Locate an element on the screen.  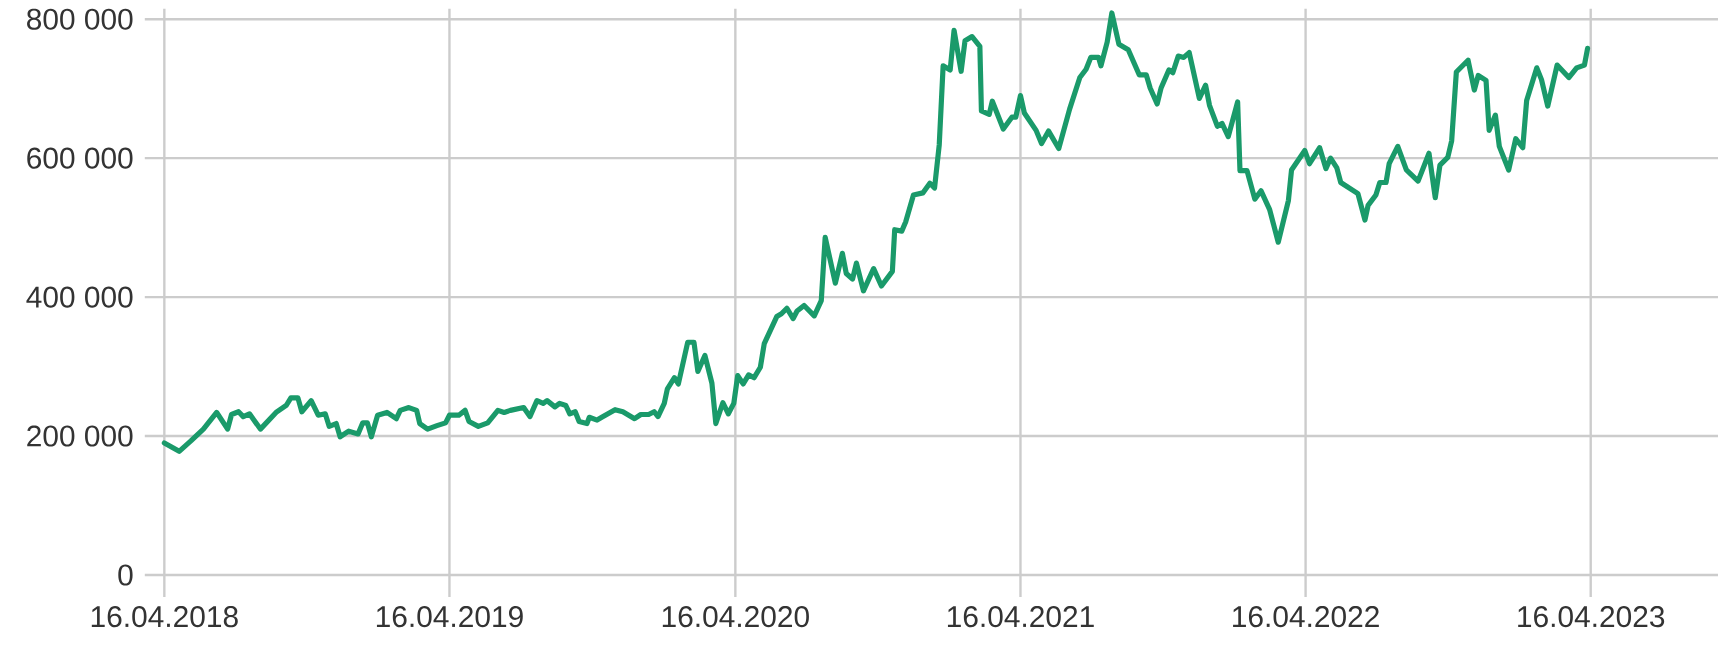
x-tick-label: 16.04.2023 is located at coordinates (1591, 617).